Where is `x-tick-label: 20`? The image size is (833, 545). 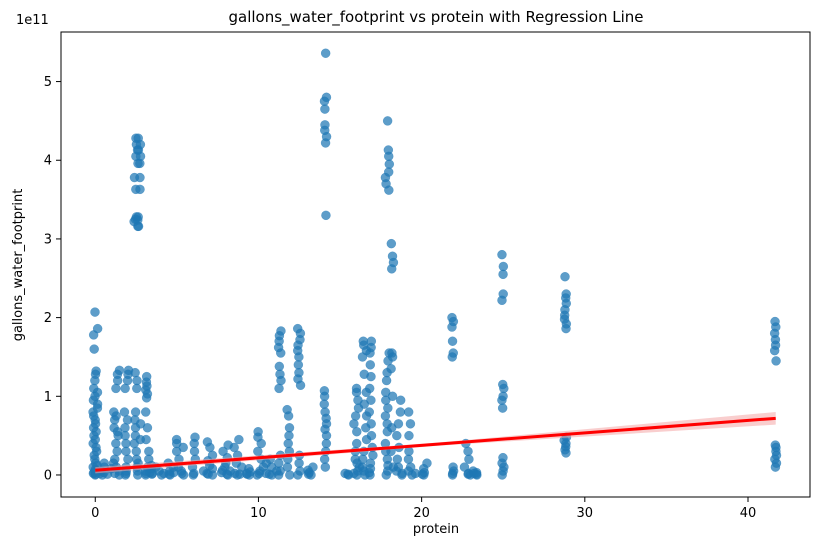
x-tick-label: 20 is located at coordinates (421, 513).